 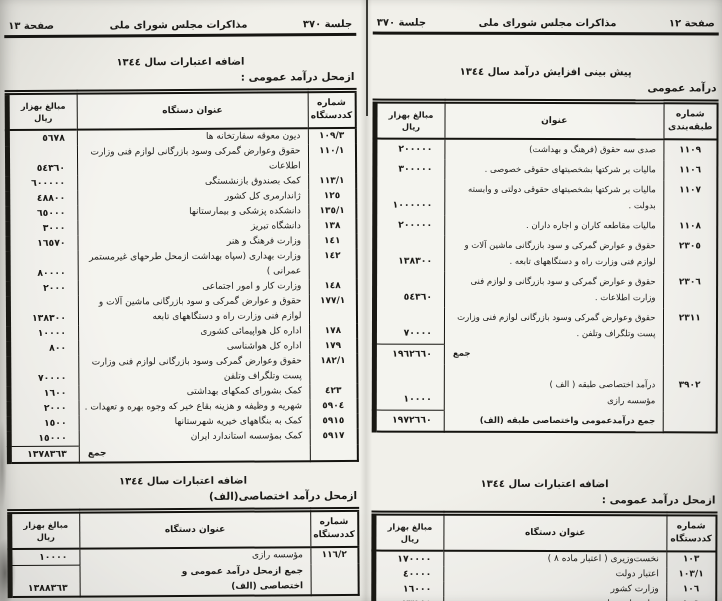 What do you see at coordinates (544, 484) in the screenshot?
I see `additional-credits-title: اضافه اعتبارات سال ١٣٤٤` at bounding box center [544, 484].